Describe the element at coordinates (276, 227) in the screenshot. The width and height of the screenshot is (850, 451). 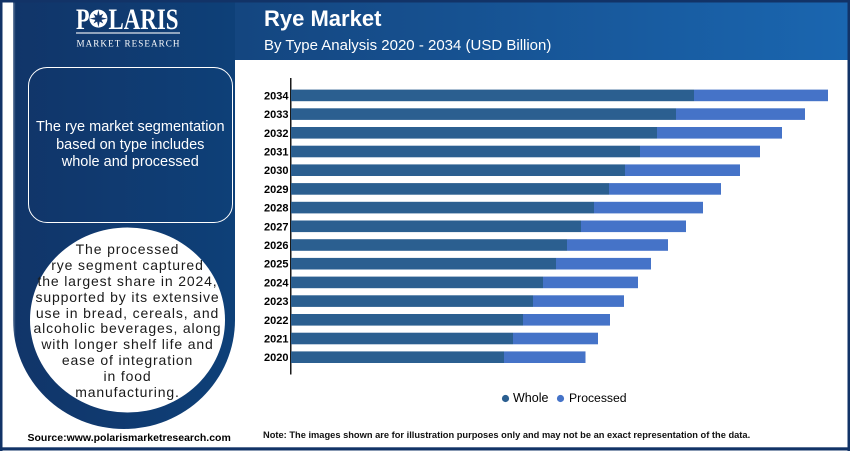
I see `svg-text: 2027` at that location.